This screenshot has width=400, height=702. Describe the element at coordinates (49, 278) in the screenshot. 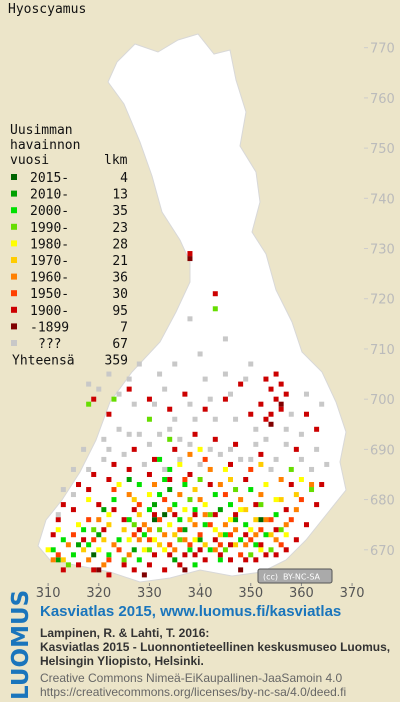

I see `legend-label: 1960-` at that location.